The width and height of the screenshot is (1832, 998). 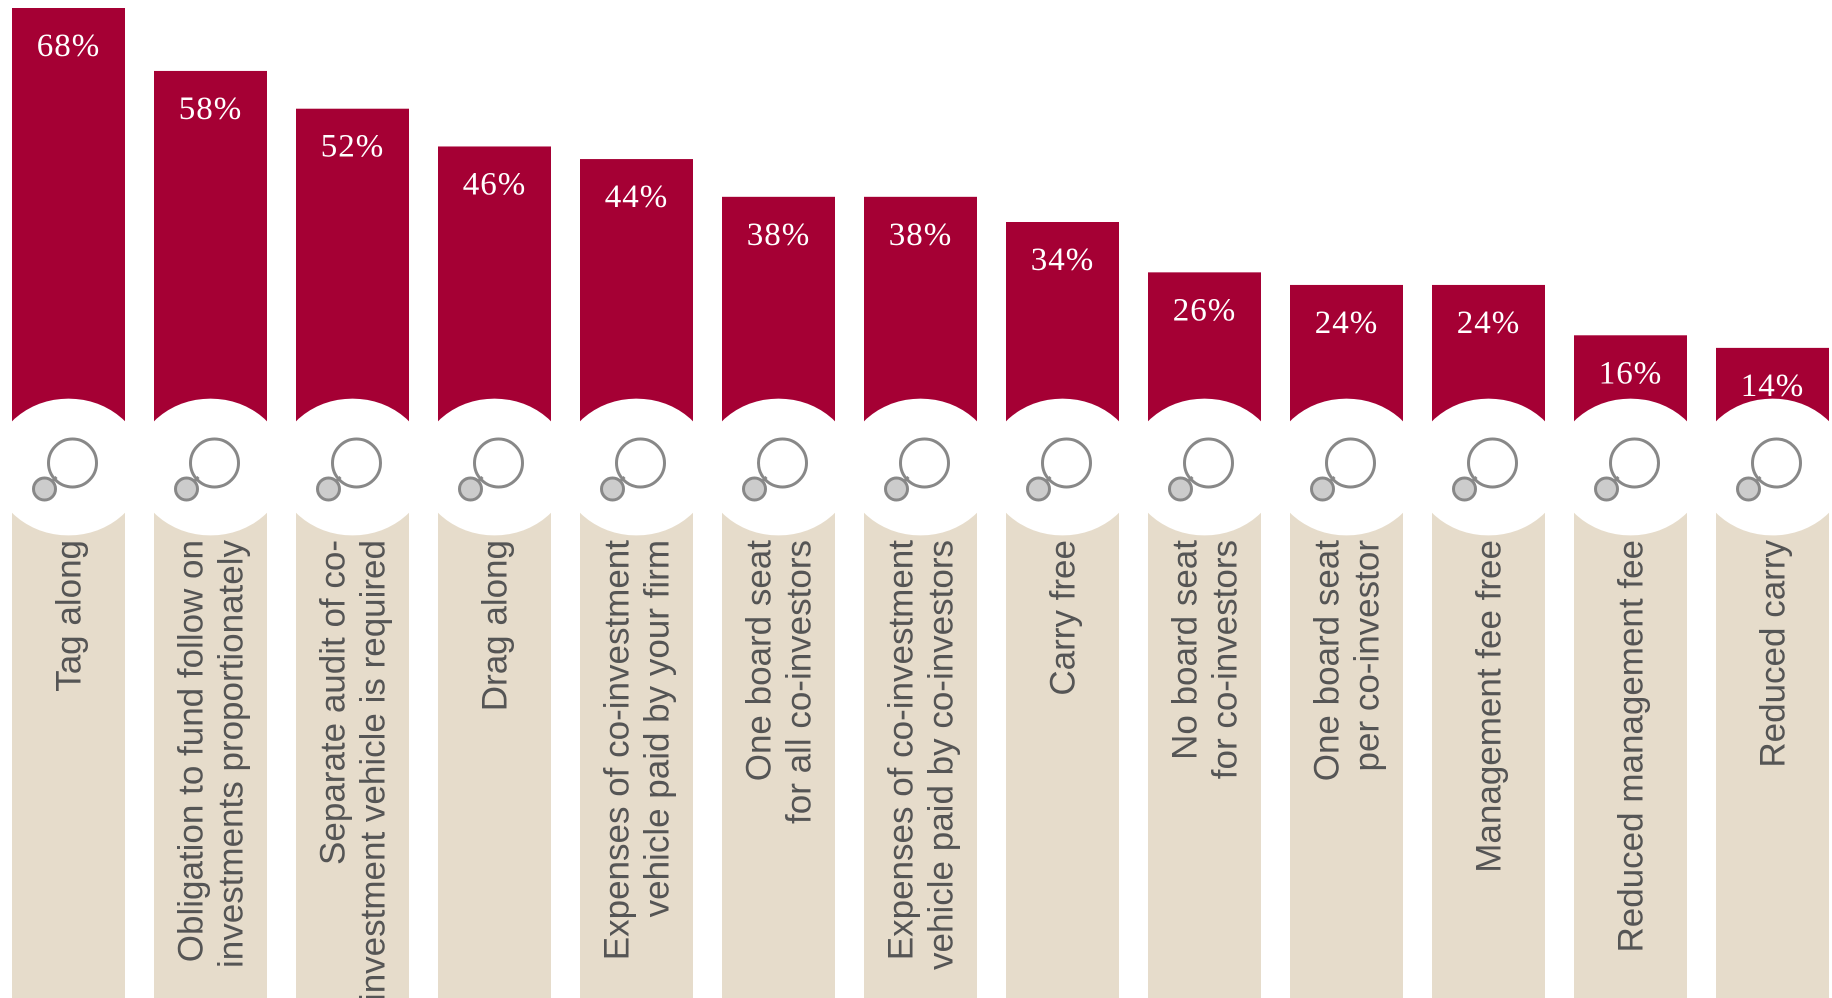 I want to click on value-label: 16%, so click(x=1631, y=373).